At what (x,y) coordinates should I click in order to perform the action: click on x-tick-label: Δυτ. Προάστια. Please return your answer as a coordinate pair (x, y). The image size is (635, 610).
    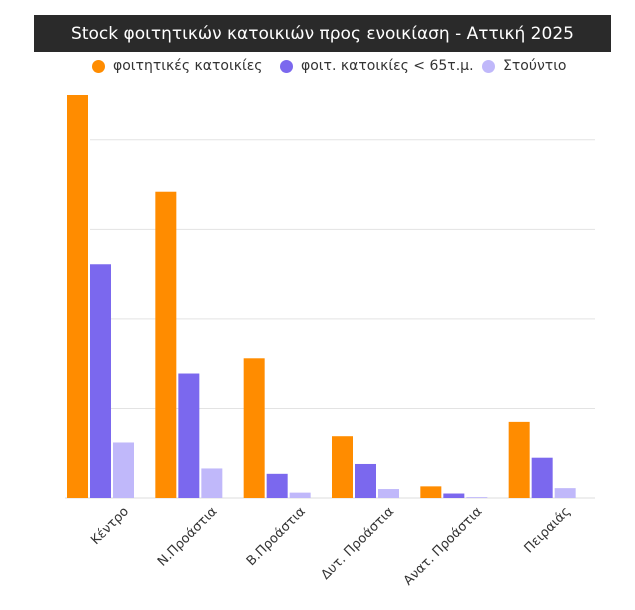
    Looking at the image, I should click on (357, 543).